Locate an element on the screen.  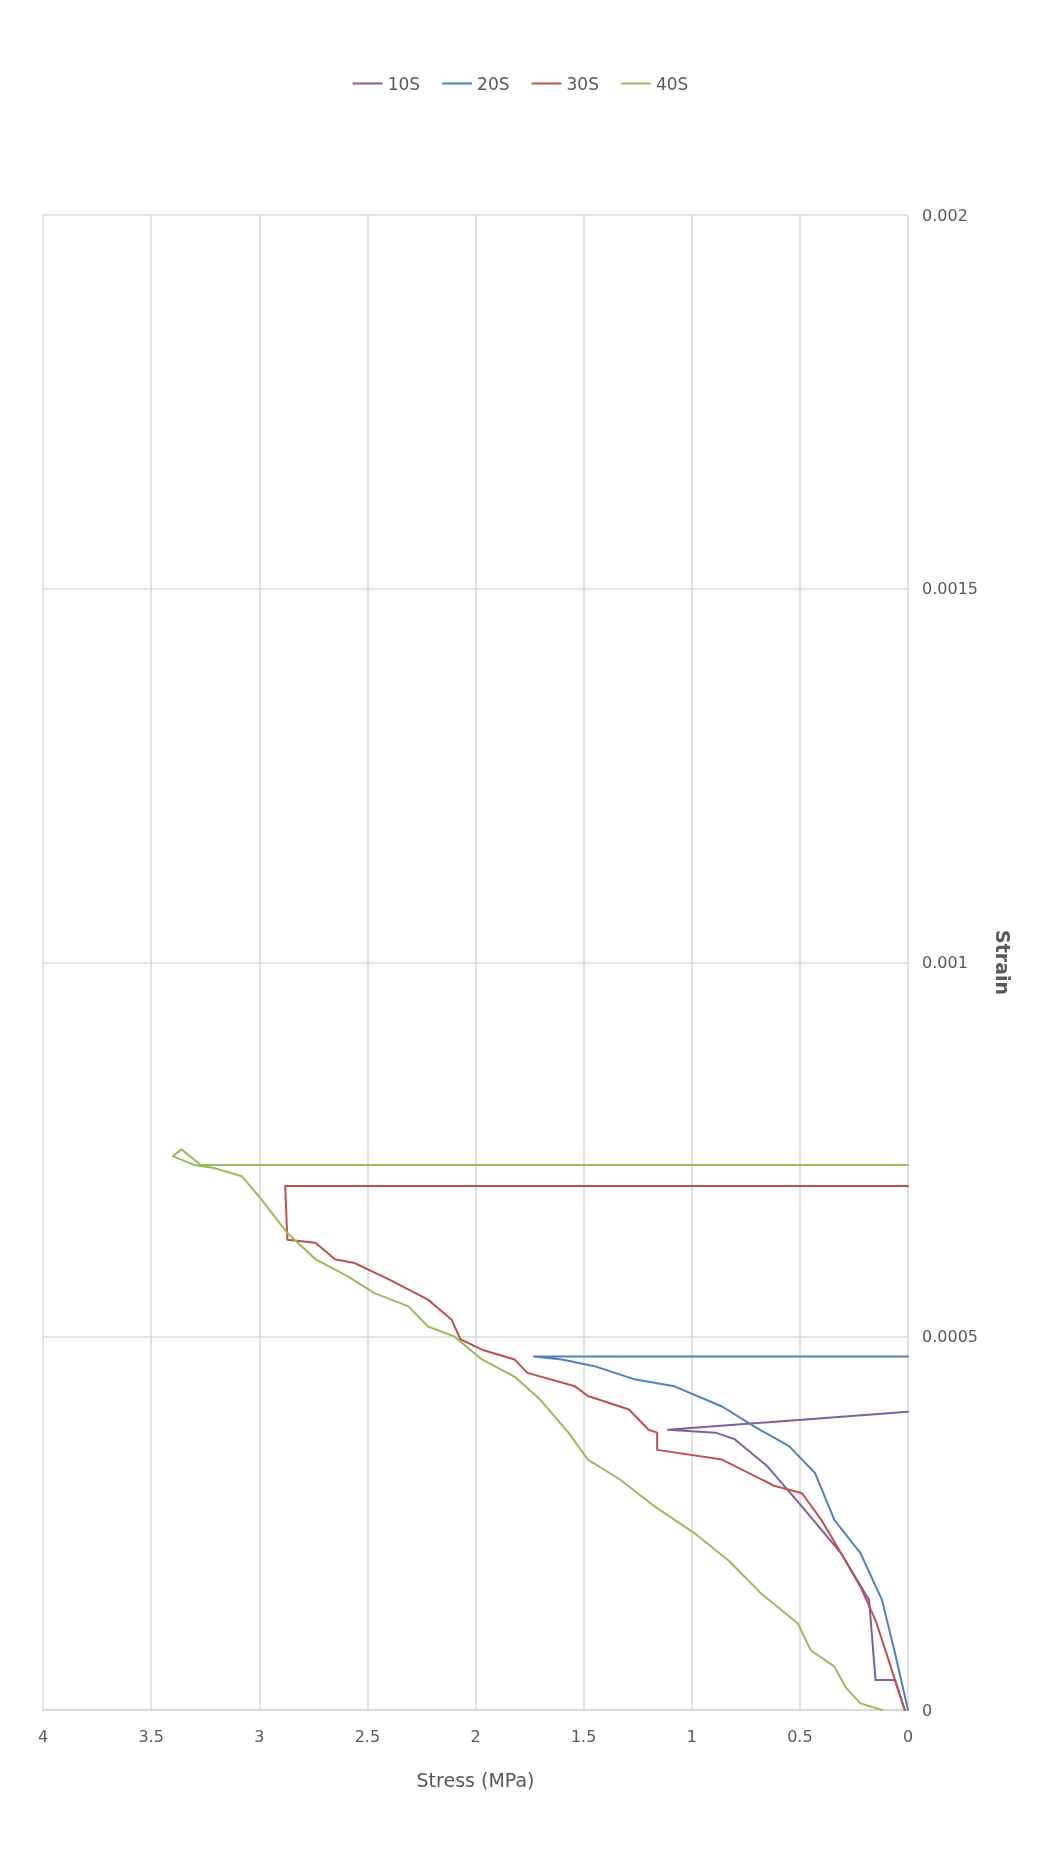
y-tick-label: 0.001 is located at coordinates (945, 962).